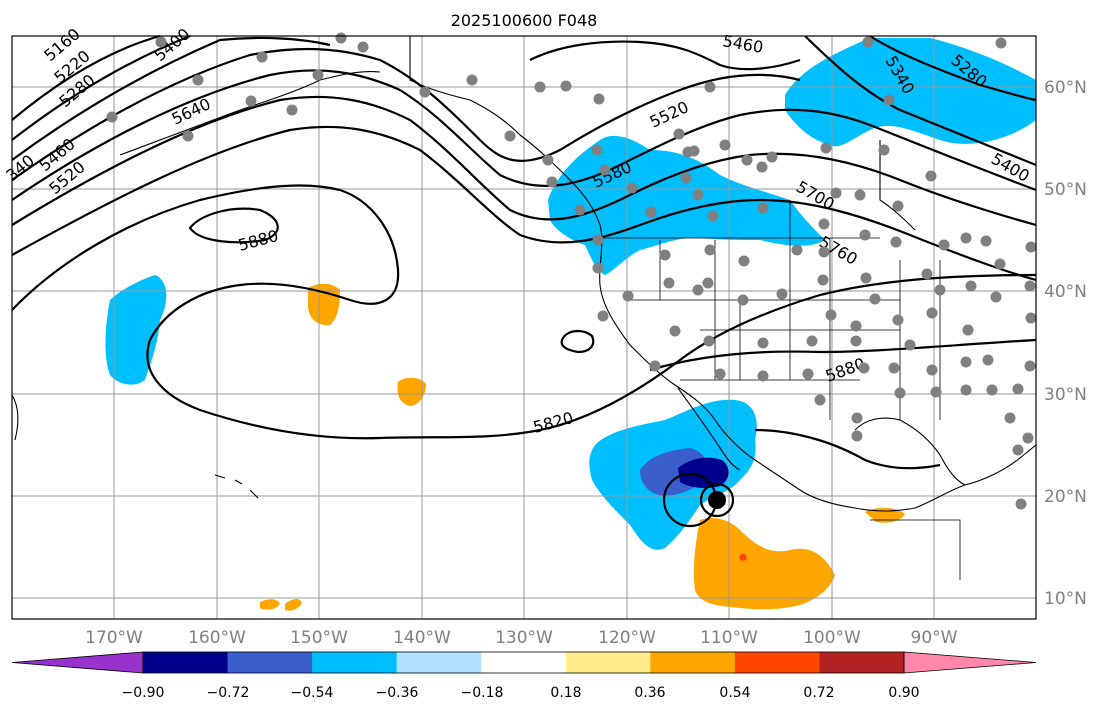 The width and height of the screenshot is (1105, 712). I want to click on colorbar-extend-high, so click(970, 662).